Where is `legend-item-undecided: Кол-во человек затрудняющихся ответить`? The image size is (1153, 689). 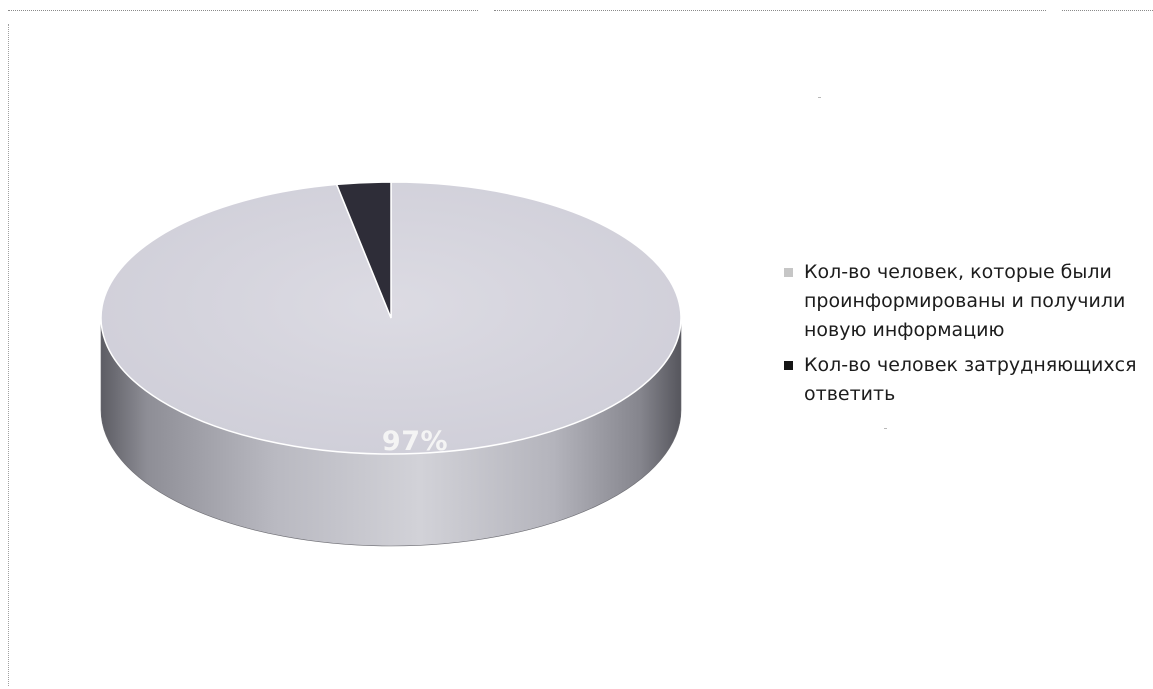
legend-item-undecided: Кол-во человек затрудняющихся ответить is located at coordinates (963, 380).